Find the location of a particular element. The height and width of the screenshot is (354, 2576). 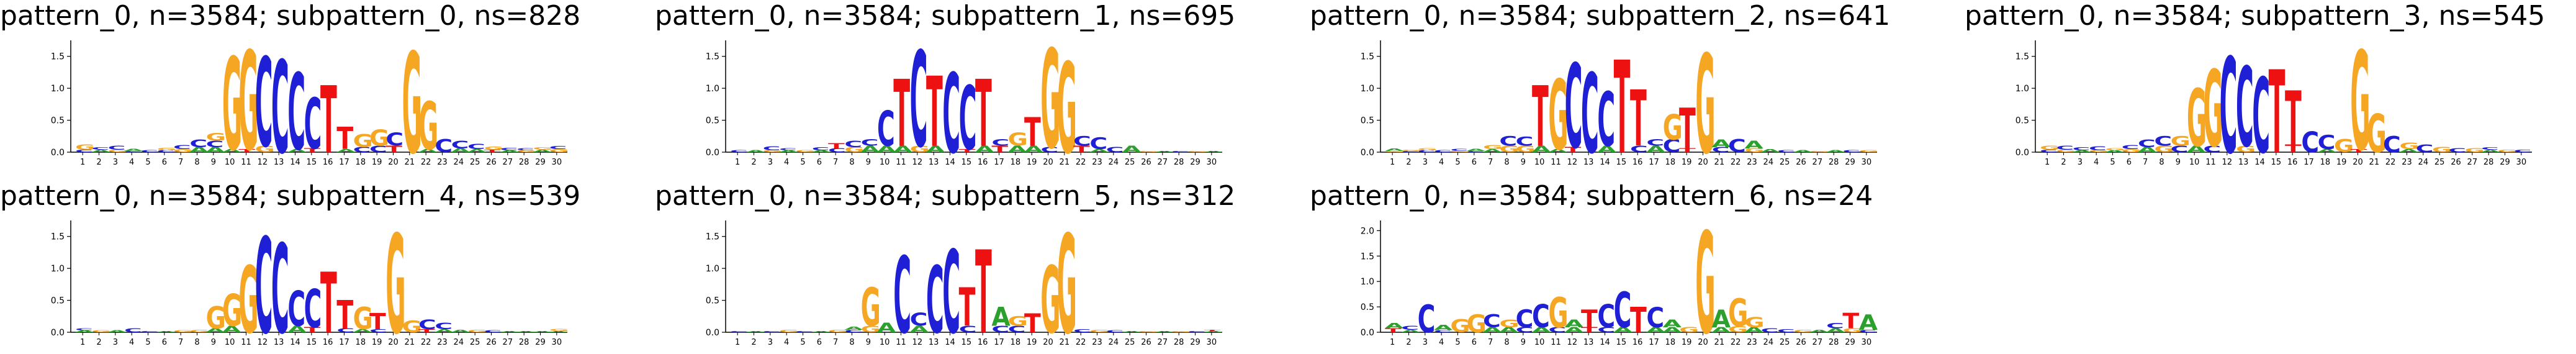

x-tick-label: 23 is located at coordinates (442, 162).